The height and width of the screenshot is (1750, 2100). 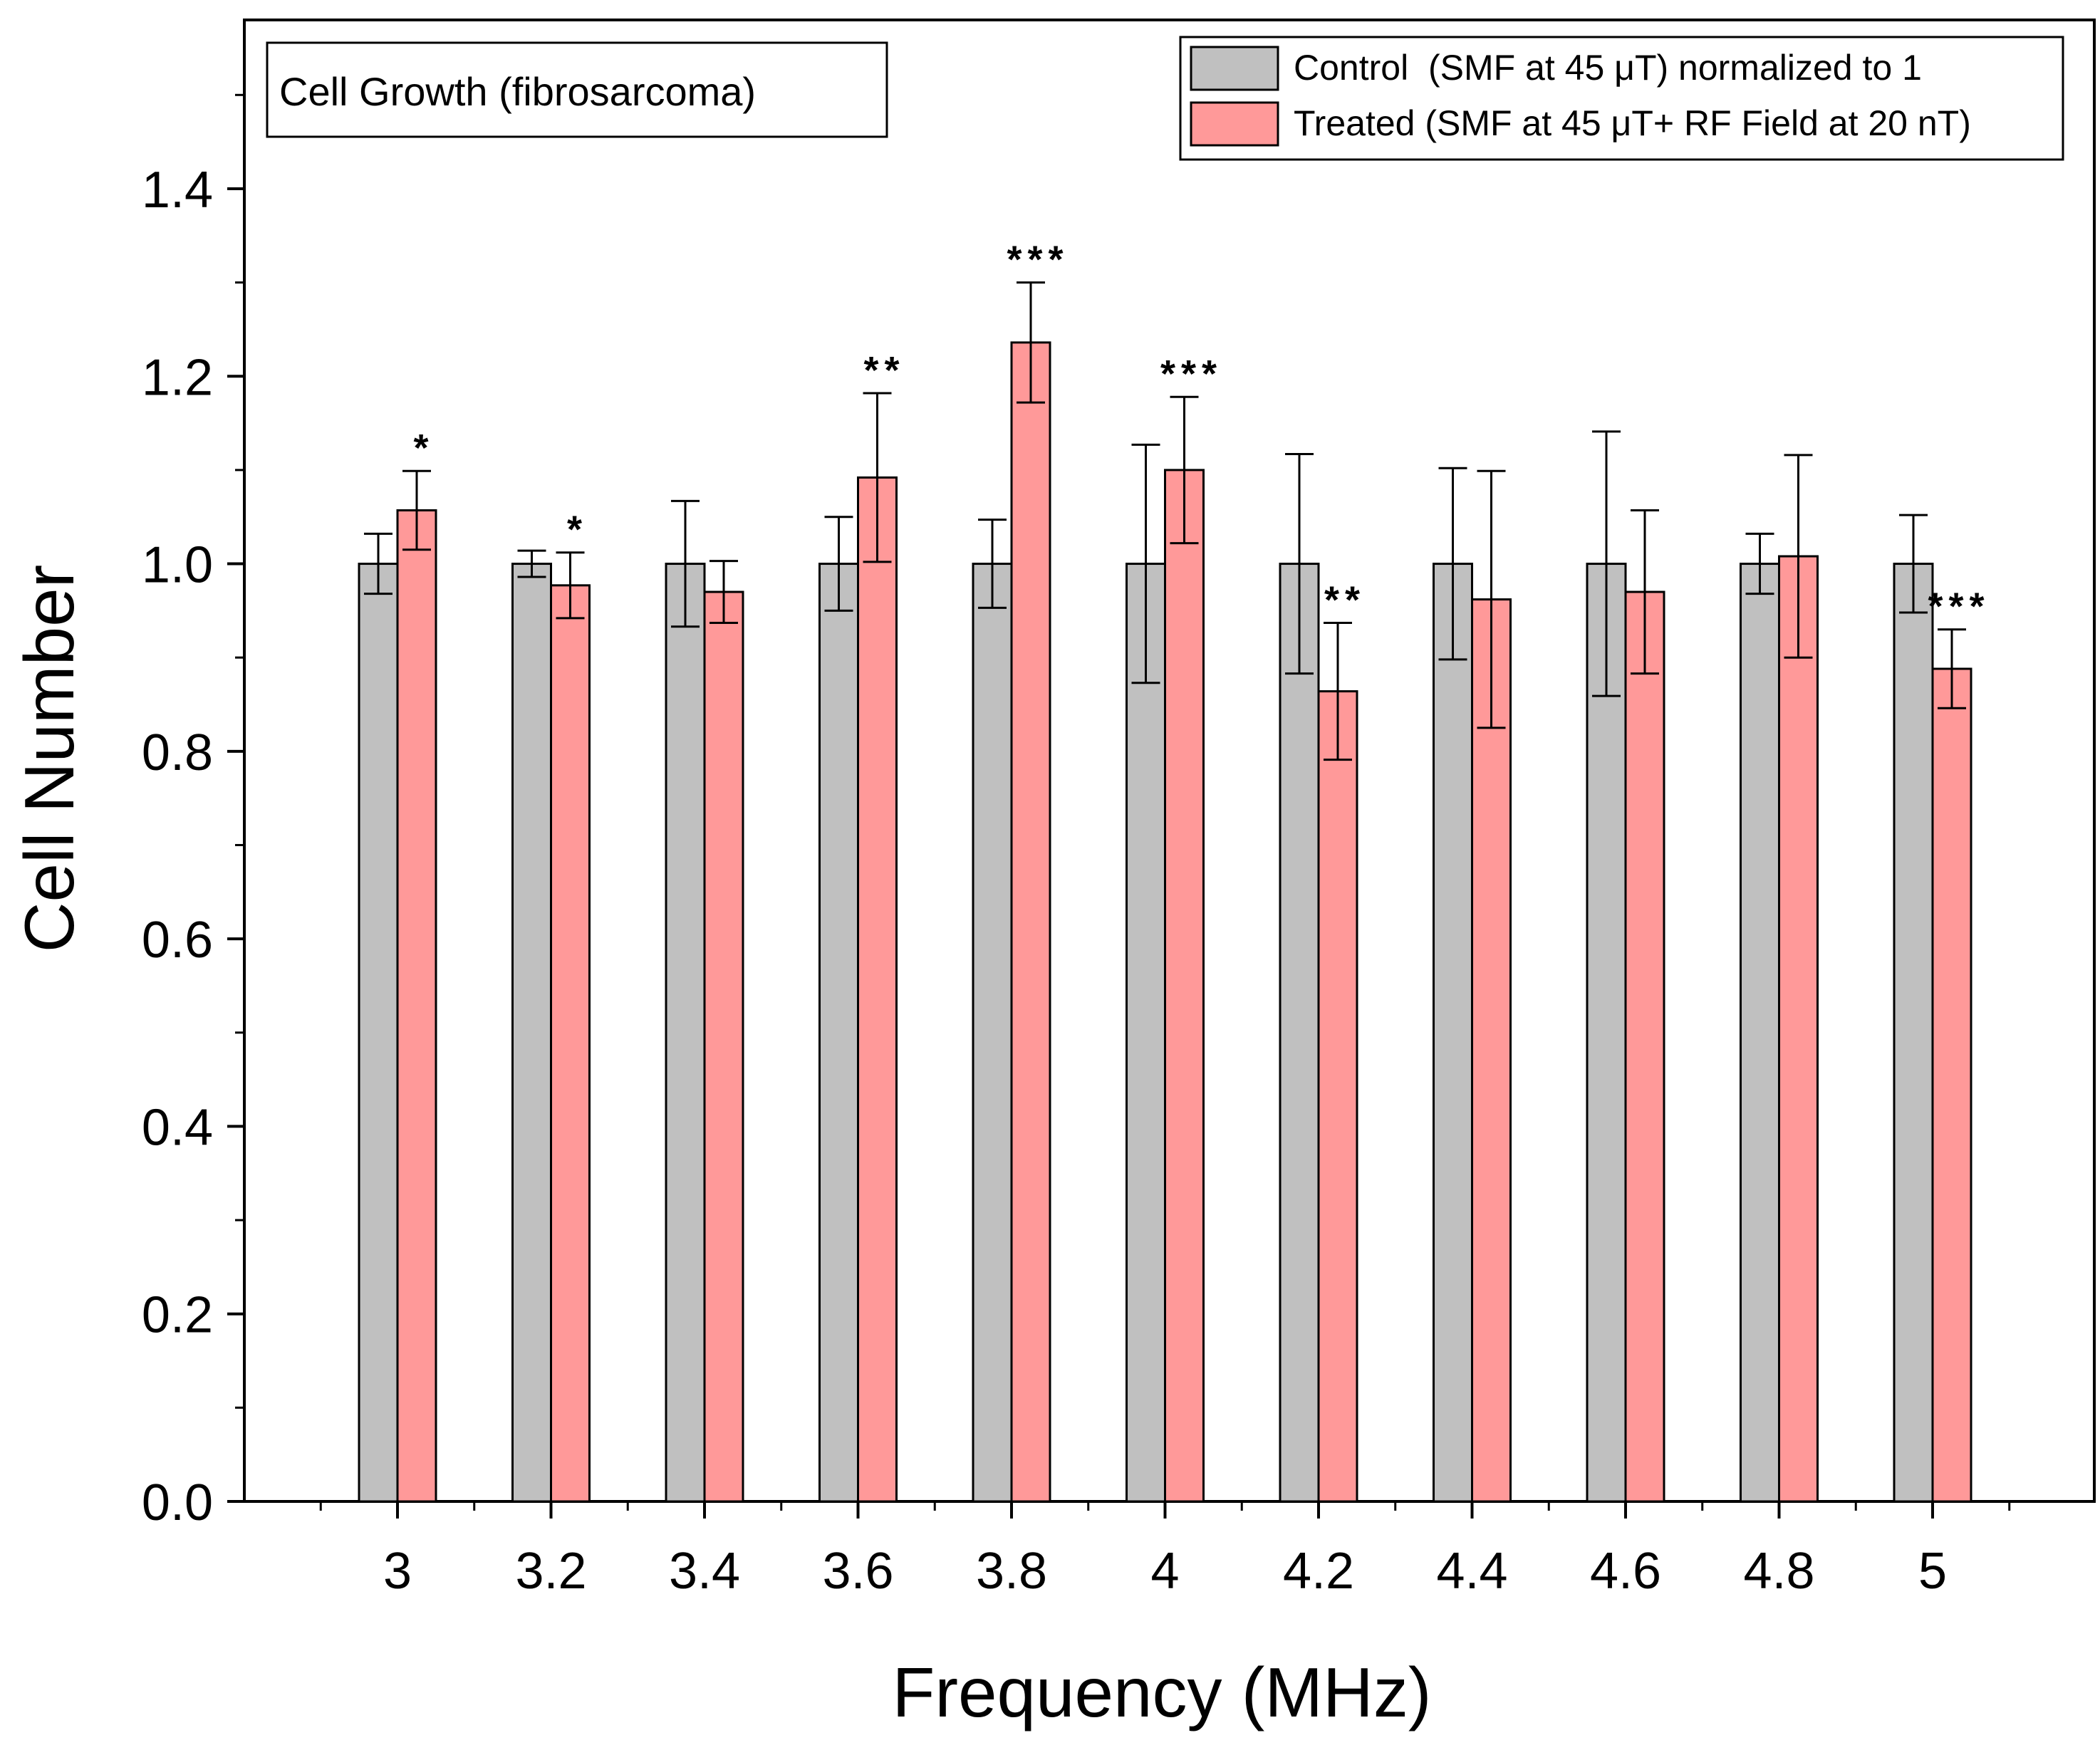 What do you see at coordinates (1234, 124) in the screenshot?
I see `legend-swatch-treated` at bounding box center [1234, 124].